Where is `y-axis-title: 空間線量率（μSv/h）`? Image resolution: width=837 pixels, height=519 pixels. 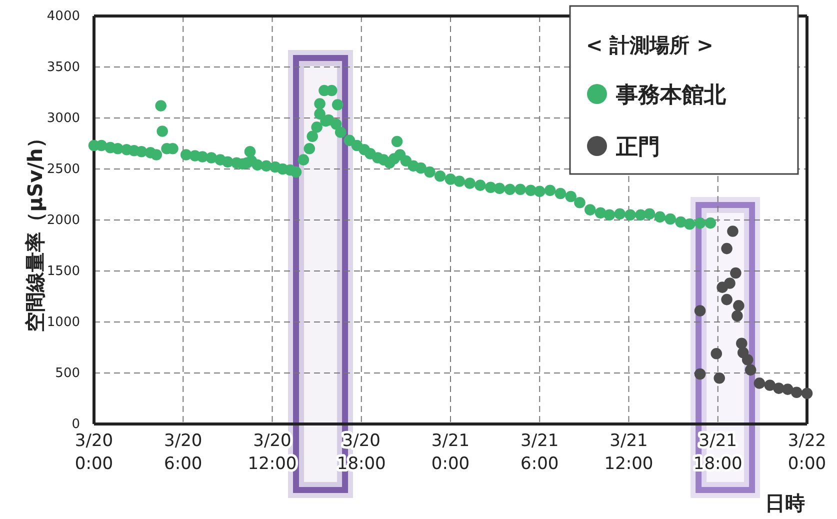
y-axis-title: 空間線量率（μSv/h） is located at coordinates (35, 230).